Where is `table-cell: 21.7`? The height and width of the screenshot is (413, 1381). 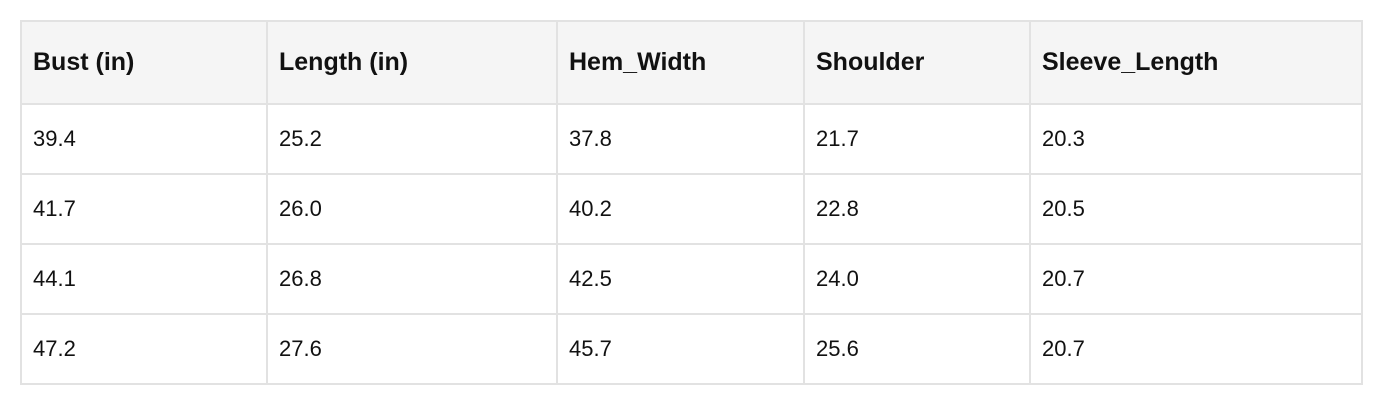 table-cell: 21.7 is located at coordinates (917, 139).